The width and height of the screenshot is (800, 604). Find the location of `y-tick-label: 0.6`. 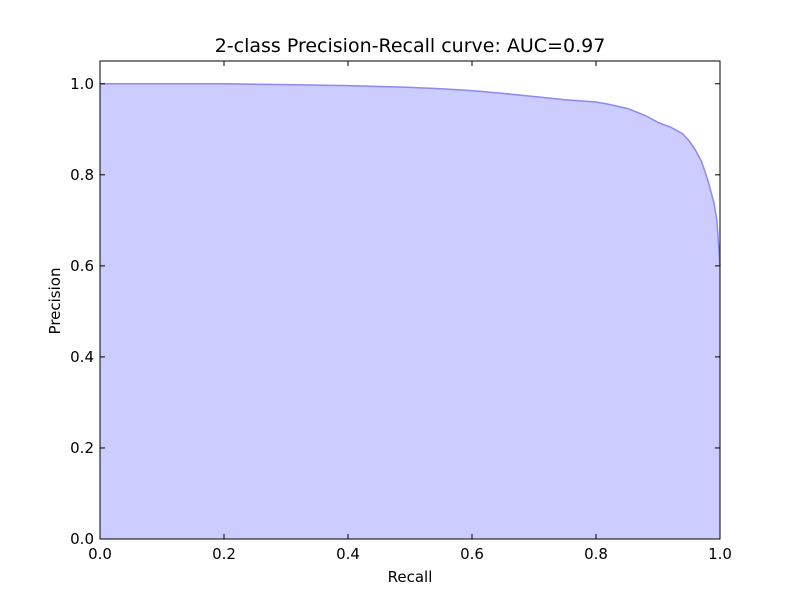

y-tick-label: 0.6 is located at coordinates (82, 266).